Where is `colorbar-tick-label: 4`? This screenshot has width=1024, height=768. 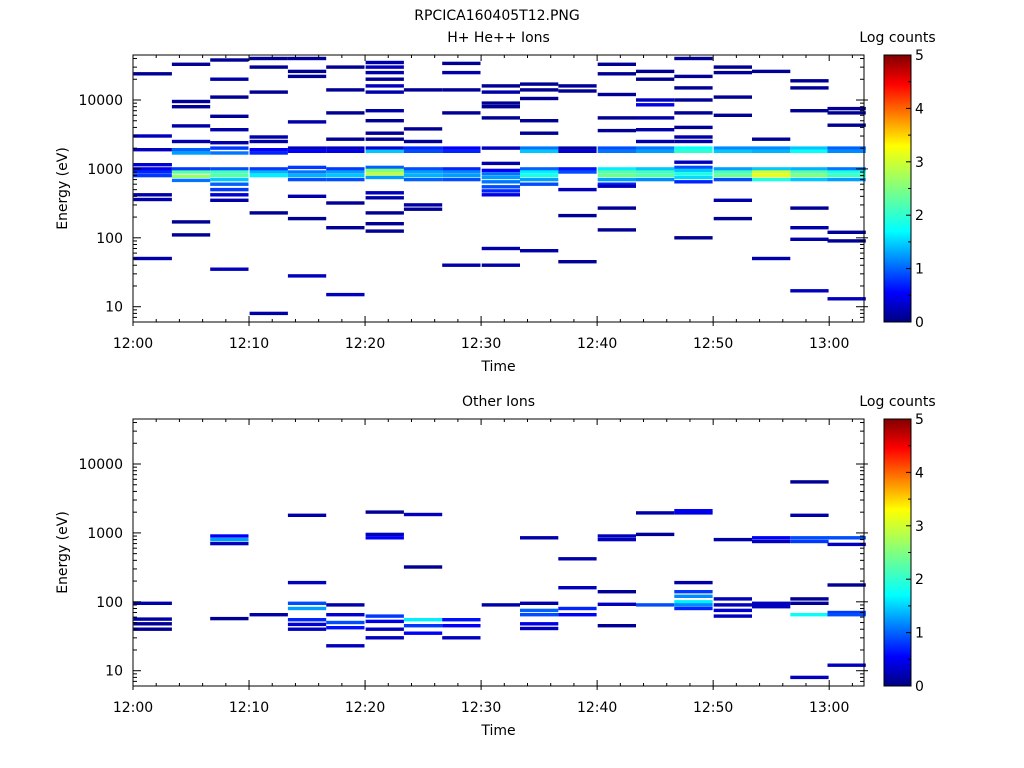
colorbar-tick-label: 4 is located at coordinates (919, 473).